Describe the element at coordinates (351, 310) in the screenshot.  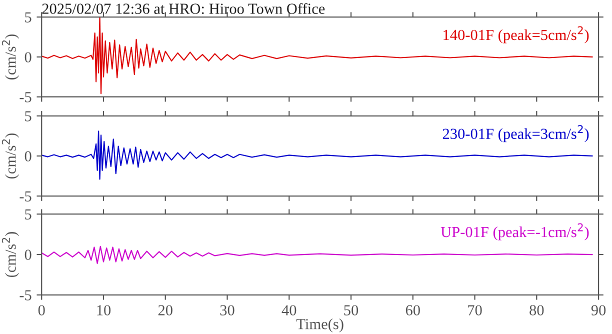
I see `x-tick-label: 50` at that location.